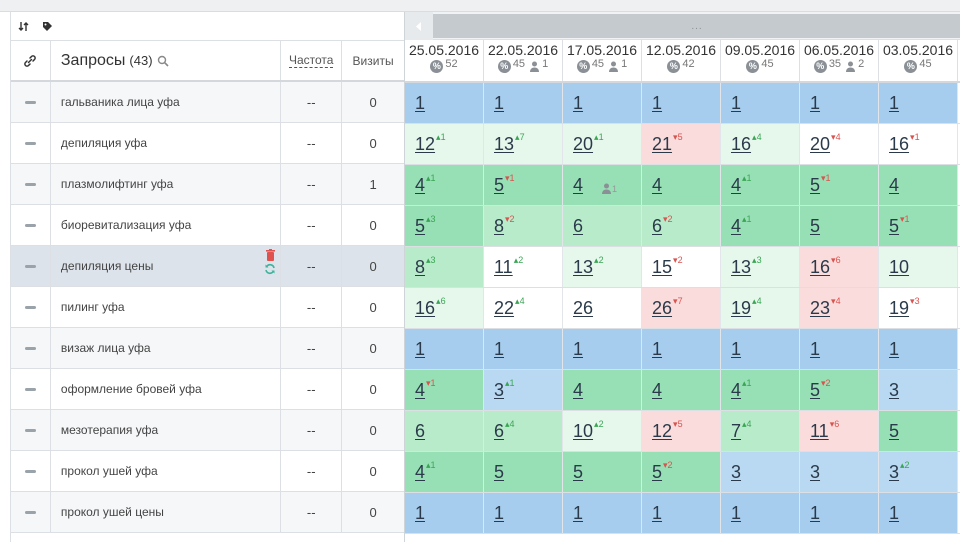  I want to click on position-cell: 20 ▾4, so click(839, 144).